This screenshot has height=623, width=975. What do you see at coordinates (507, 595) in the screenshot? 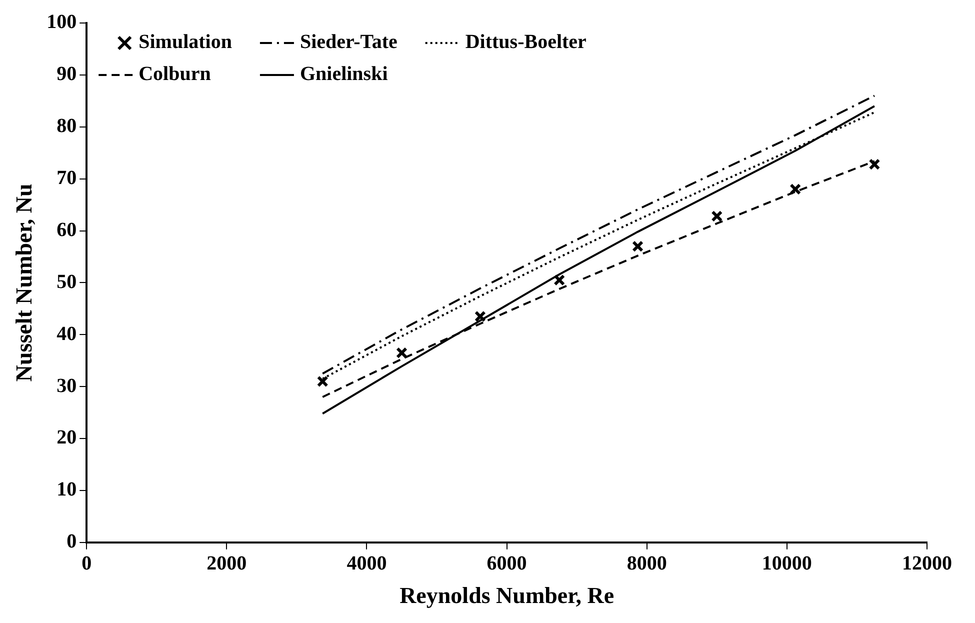
I see `x-axis-title: Reynolds Number, Re` at bounding box center [507, 595].